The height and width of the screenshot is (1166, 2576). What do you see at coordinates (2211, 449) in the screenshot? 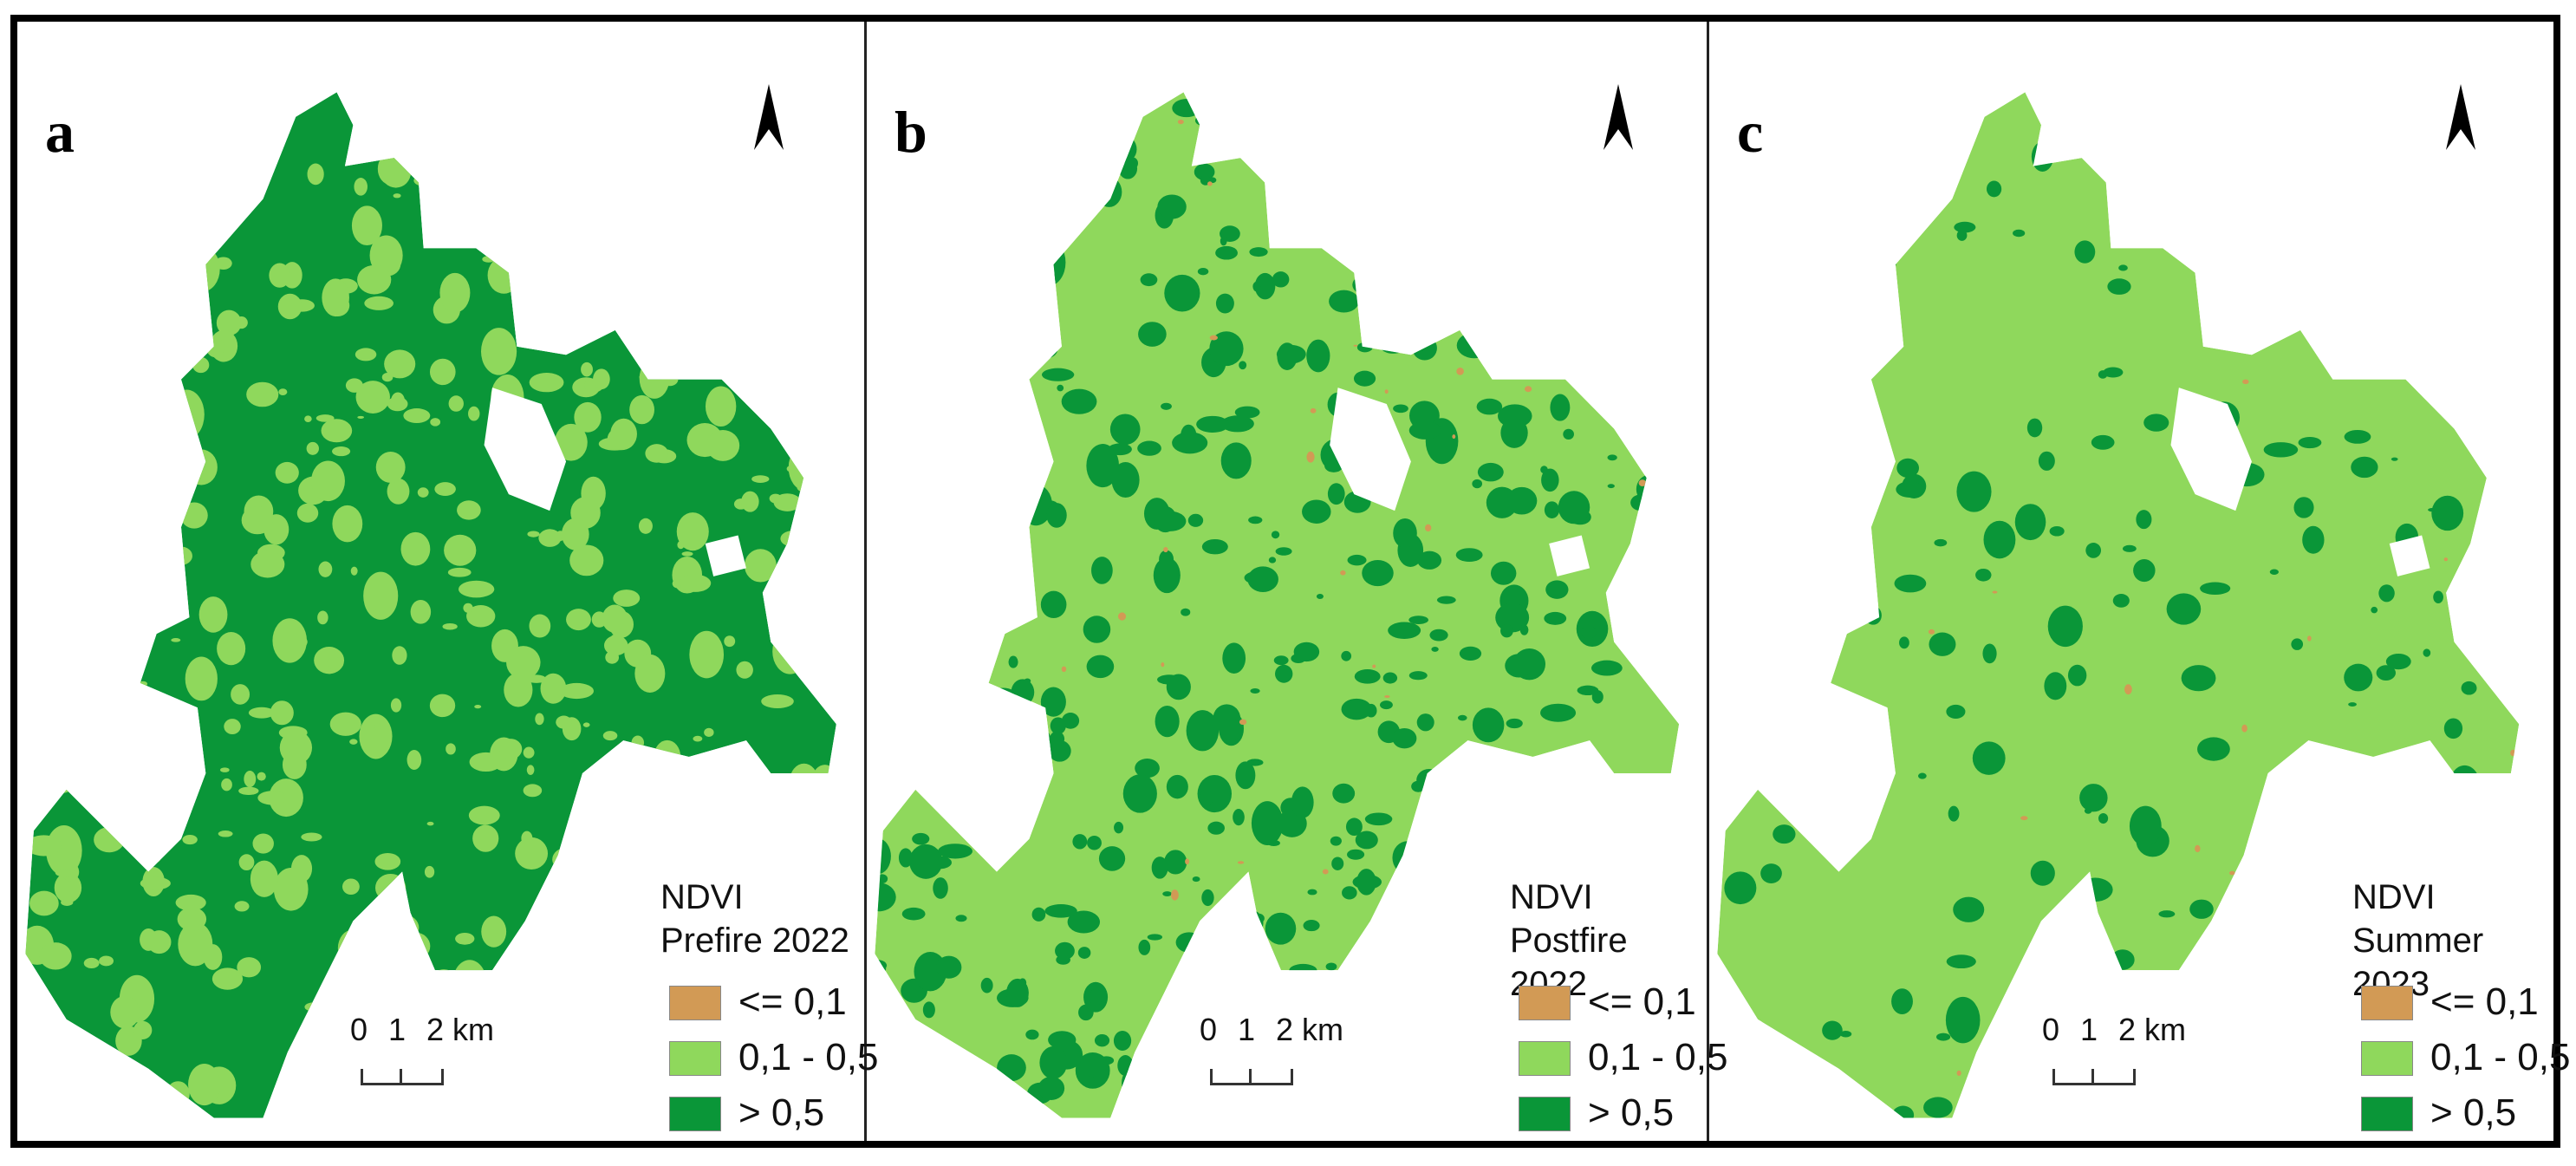
I see `lake` at bounding box center [2211, 449].